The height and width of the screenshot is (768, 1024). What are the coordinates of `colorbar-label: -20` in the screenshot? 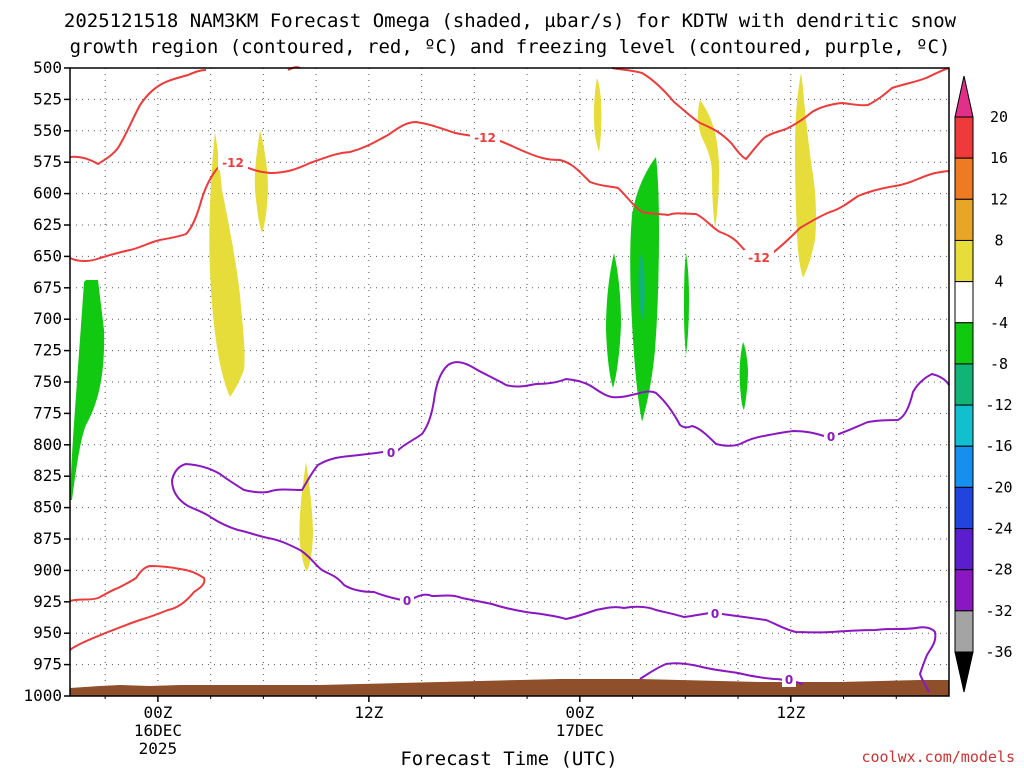 It's located at (998, 487).